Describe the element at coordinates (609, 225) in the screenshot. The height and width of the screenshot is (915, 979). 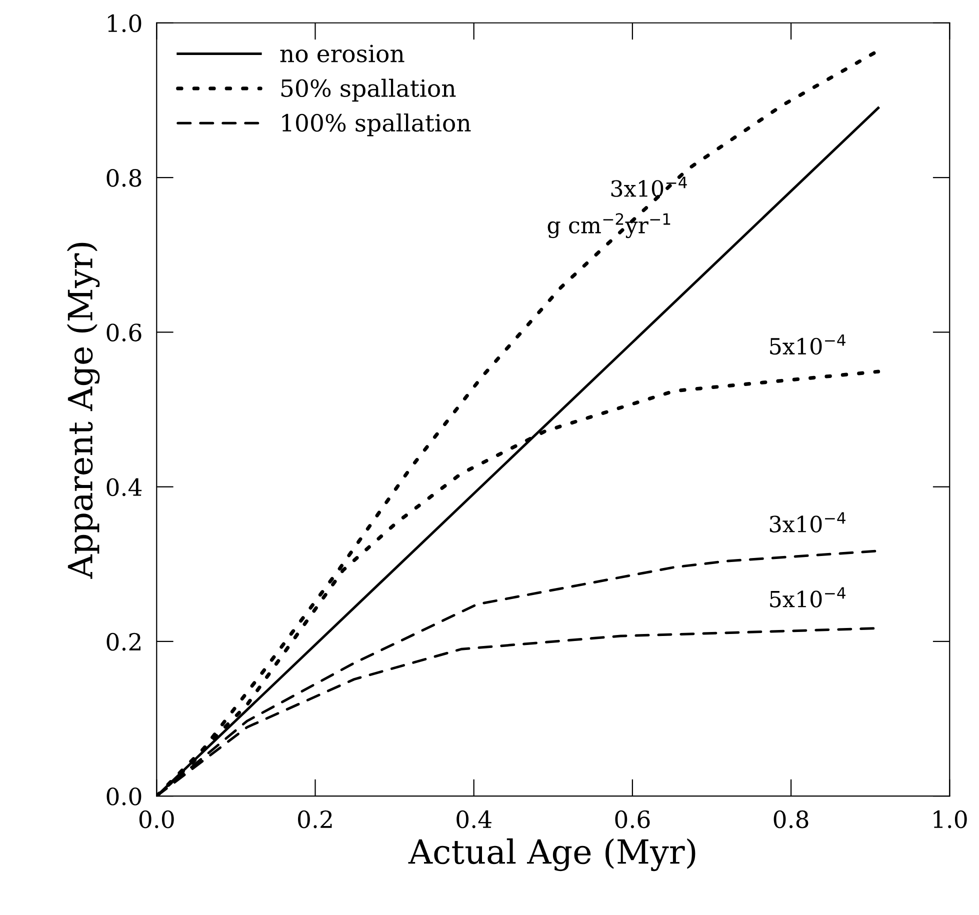
I see `annotation: g cm$^{−2}$yr$^{−1}$` at that location.